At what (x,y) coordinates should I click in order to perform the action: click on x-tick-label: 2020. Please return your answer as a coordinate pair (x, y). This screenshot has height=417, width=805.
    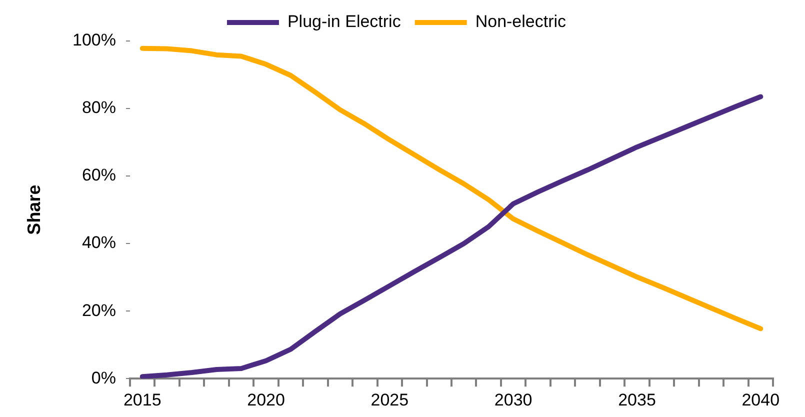
    Looking at the image, I should click on (266, 400).